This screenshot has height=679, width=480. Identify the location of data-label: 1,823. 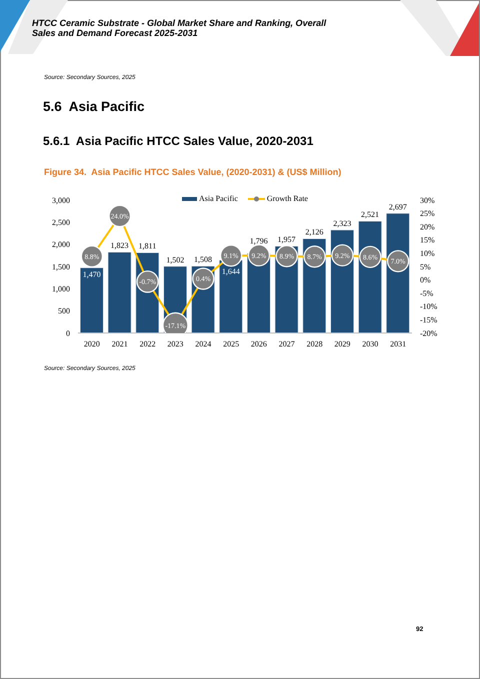
(119, 245).